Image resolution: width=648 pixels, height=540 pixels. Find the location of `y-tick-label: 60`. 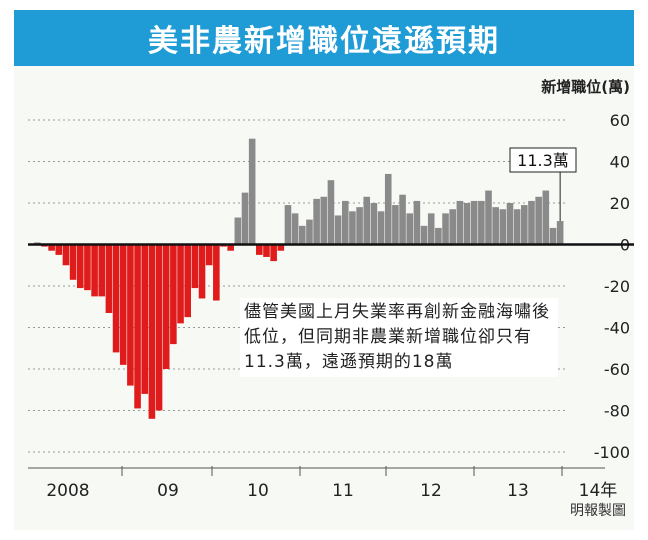

y-tick-label: 60 is located at coordinates (620, 120).